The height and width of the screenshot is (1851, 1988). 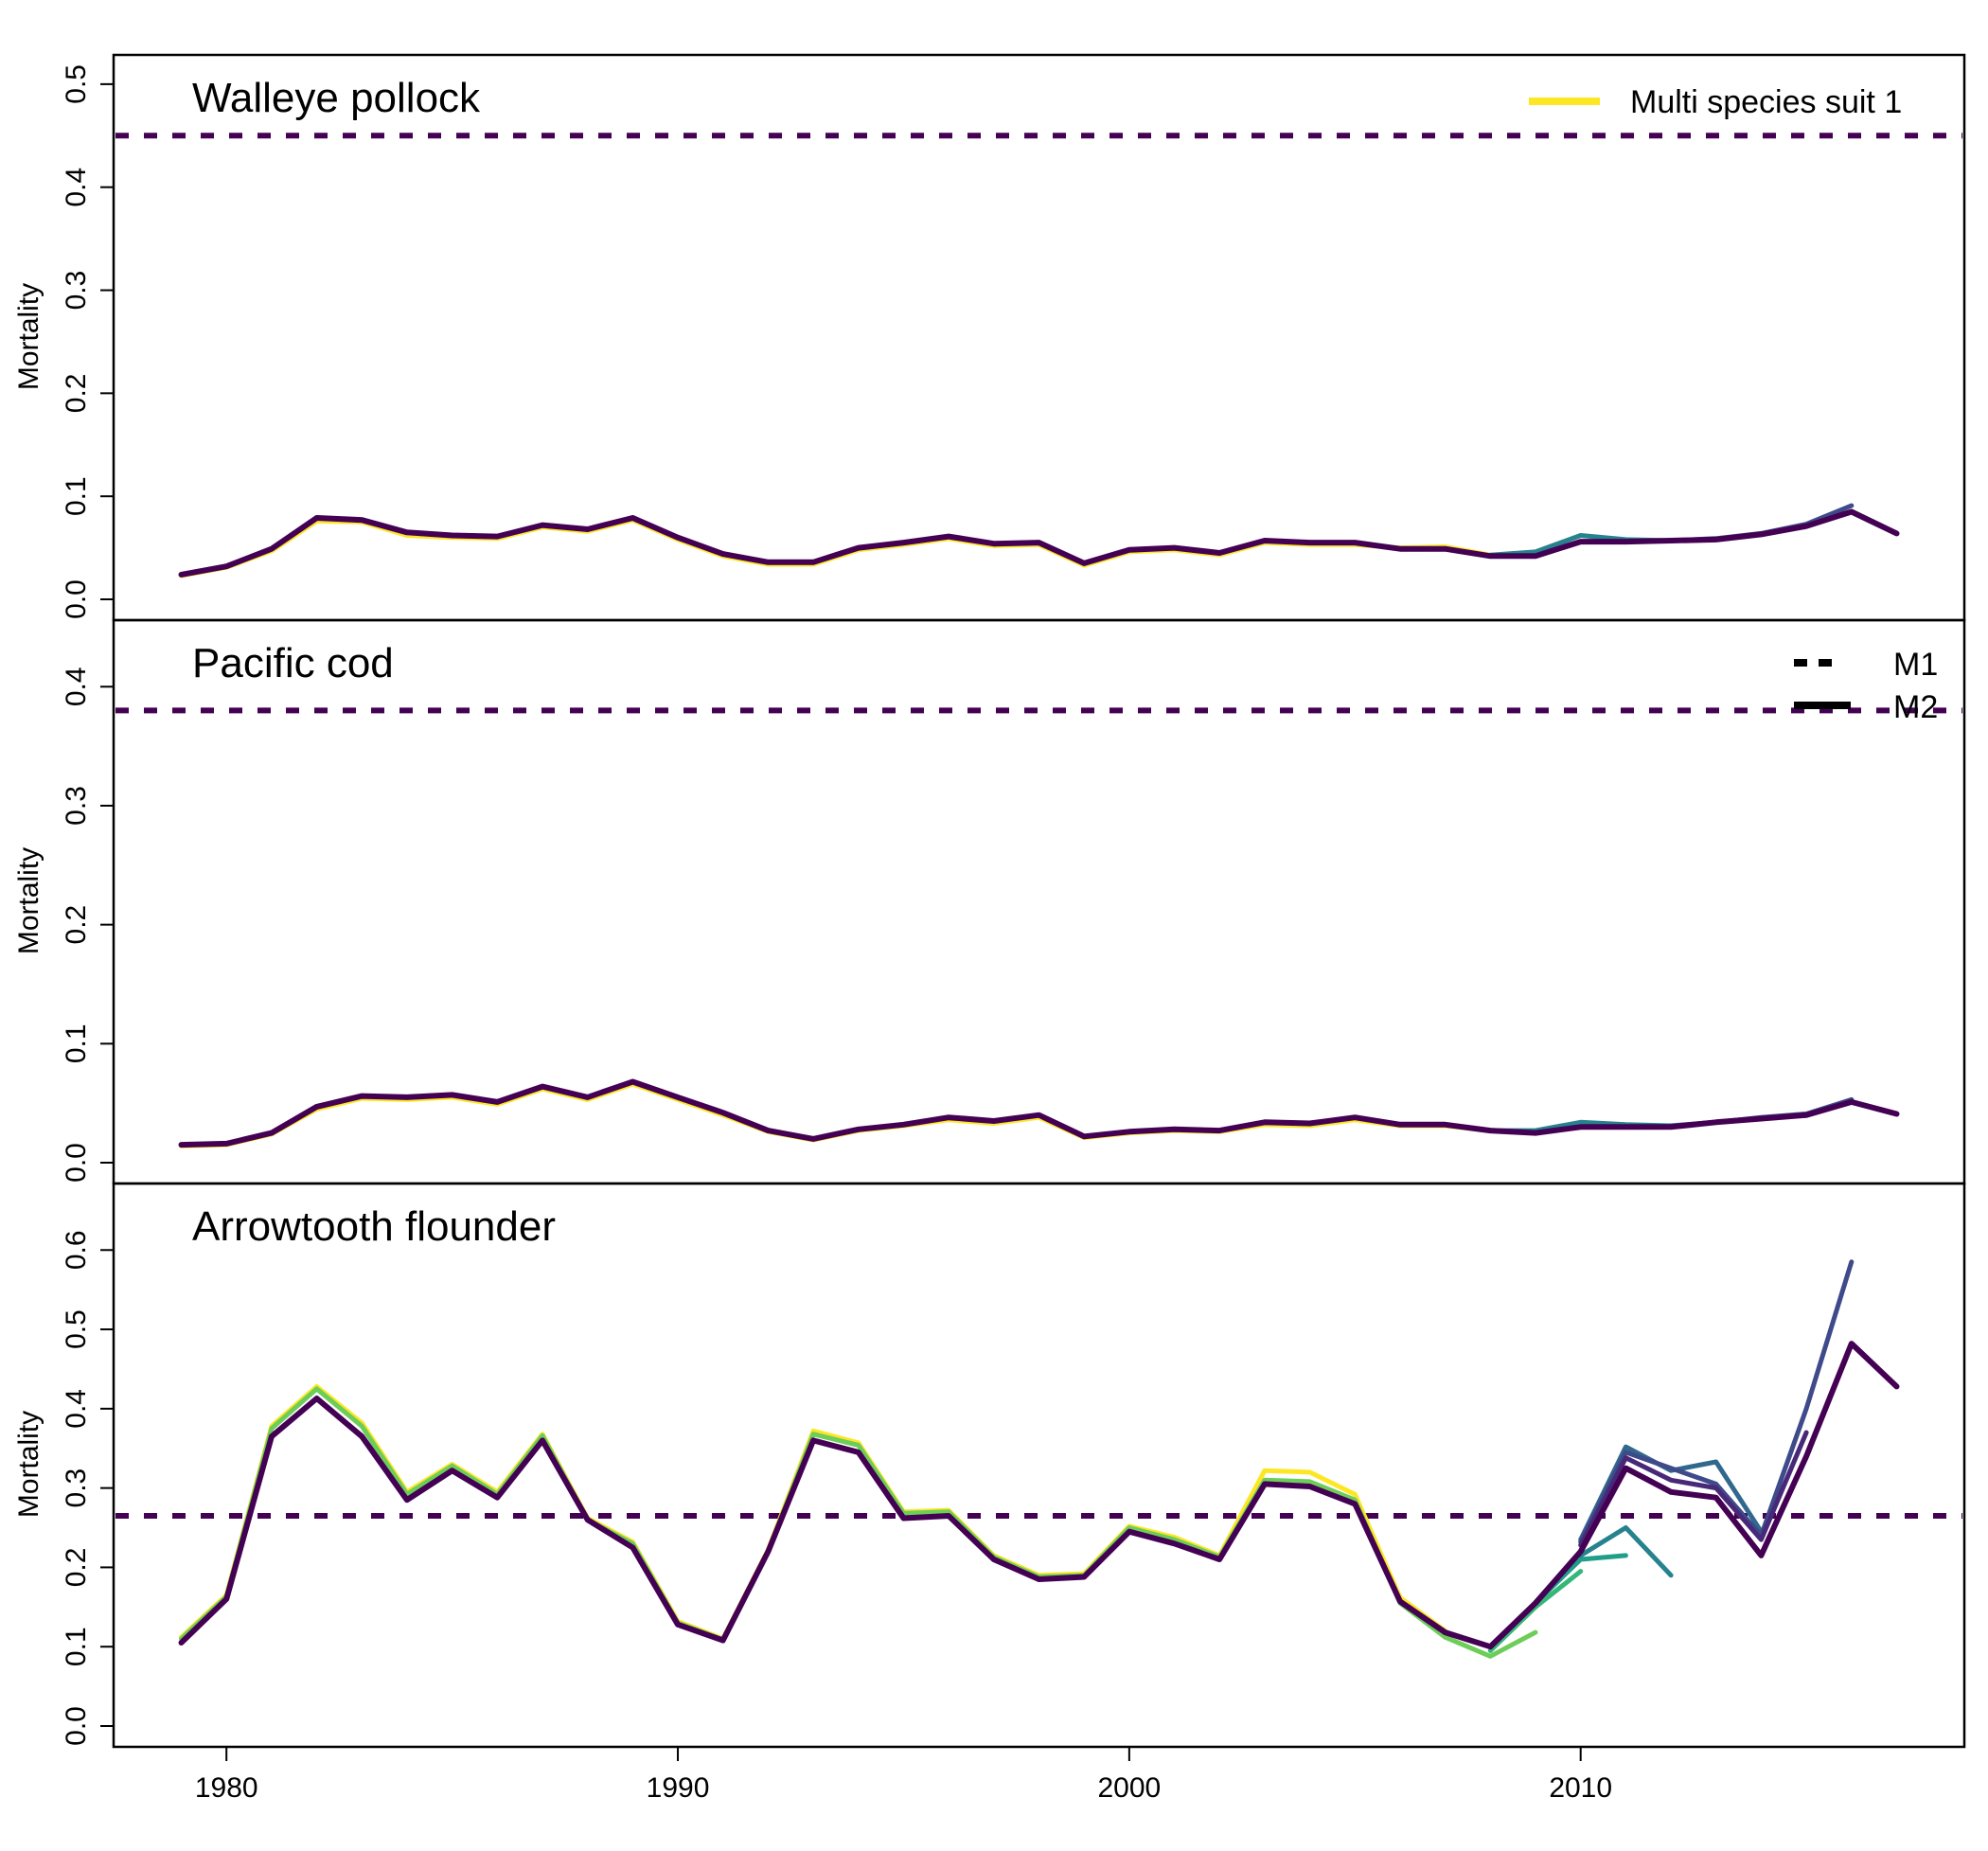 What do you see at coordinates (1915, 707) in the screenshot?
I see `legend-label: M2` at bounding box center [1915, 707].